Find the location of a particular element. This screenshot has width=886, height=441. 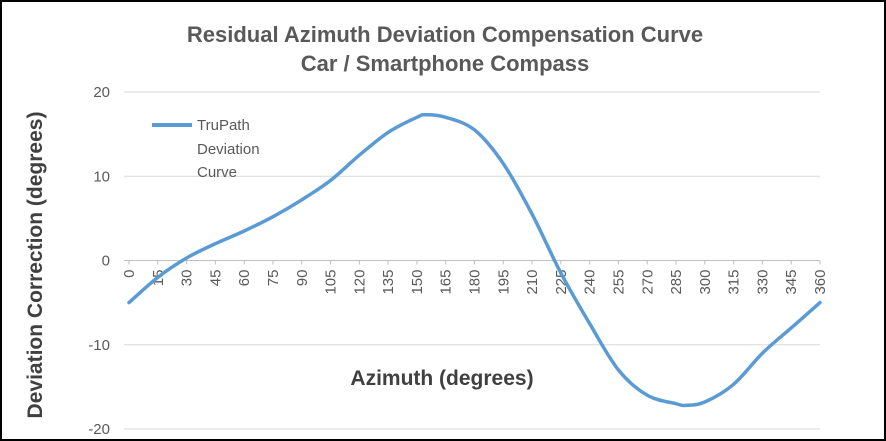

x-tick-label: 330 is located at coordinates (762, 282).